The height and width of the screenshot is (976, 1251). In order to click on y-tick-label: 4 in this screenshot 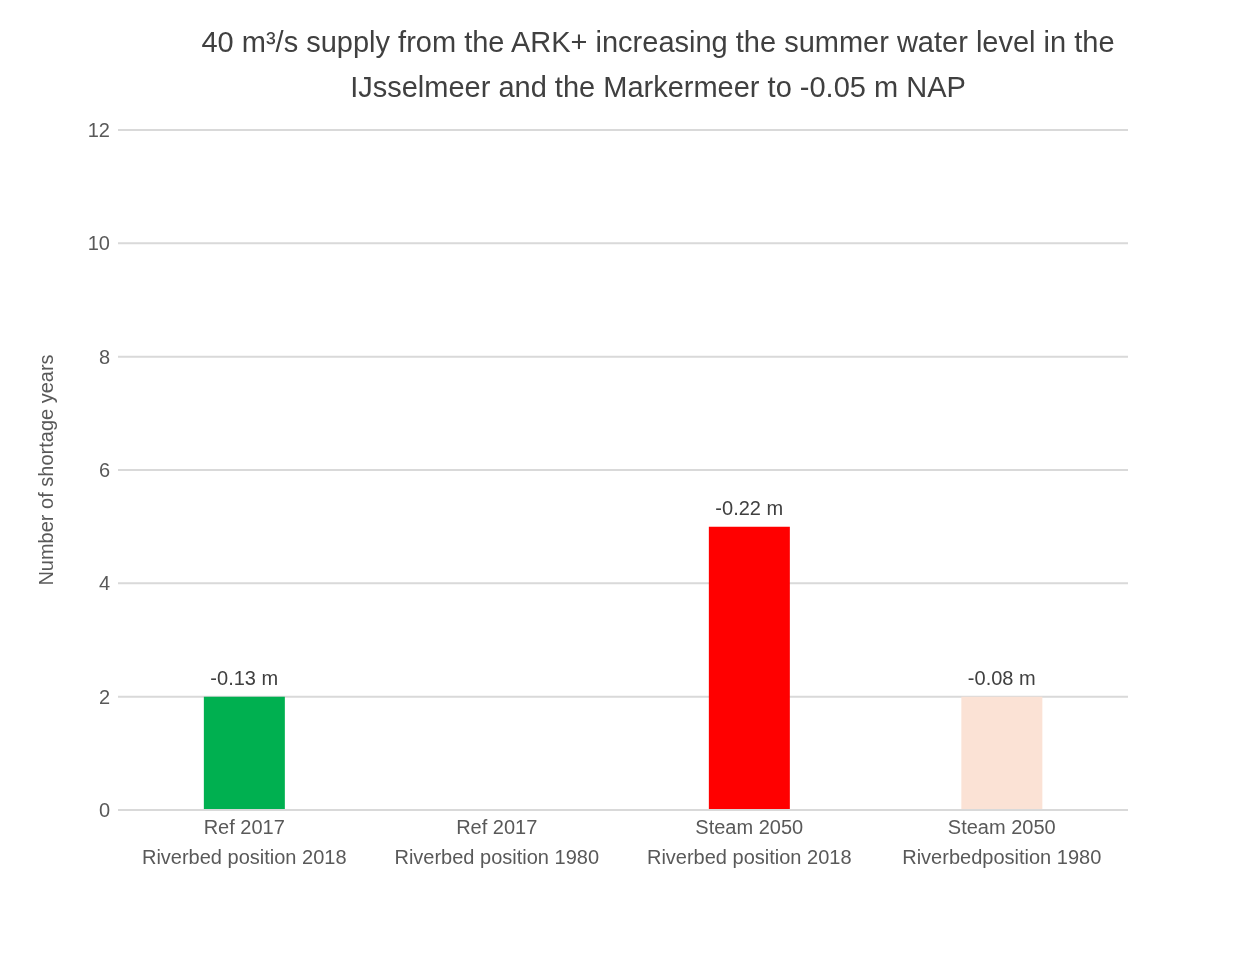, I will do `click(104, 583)`.